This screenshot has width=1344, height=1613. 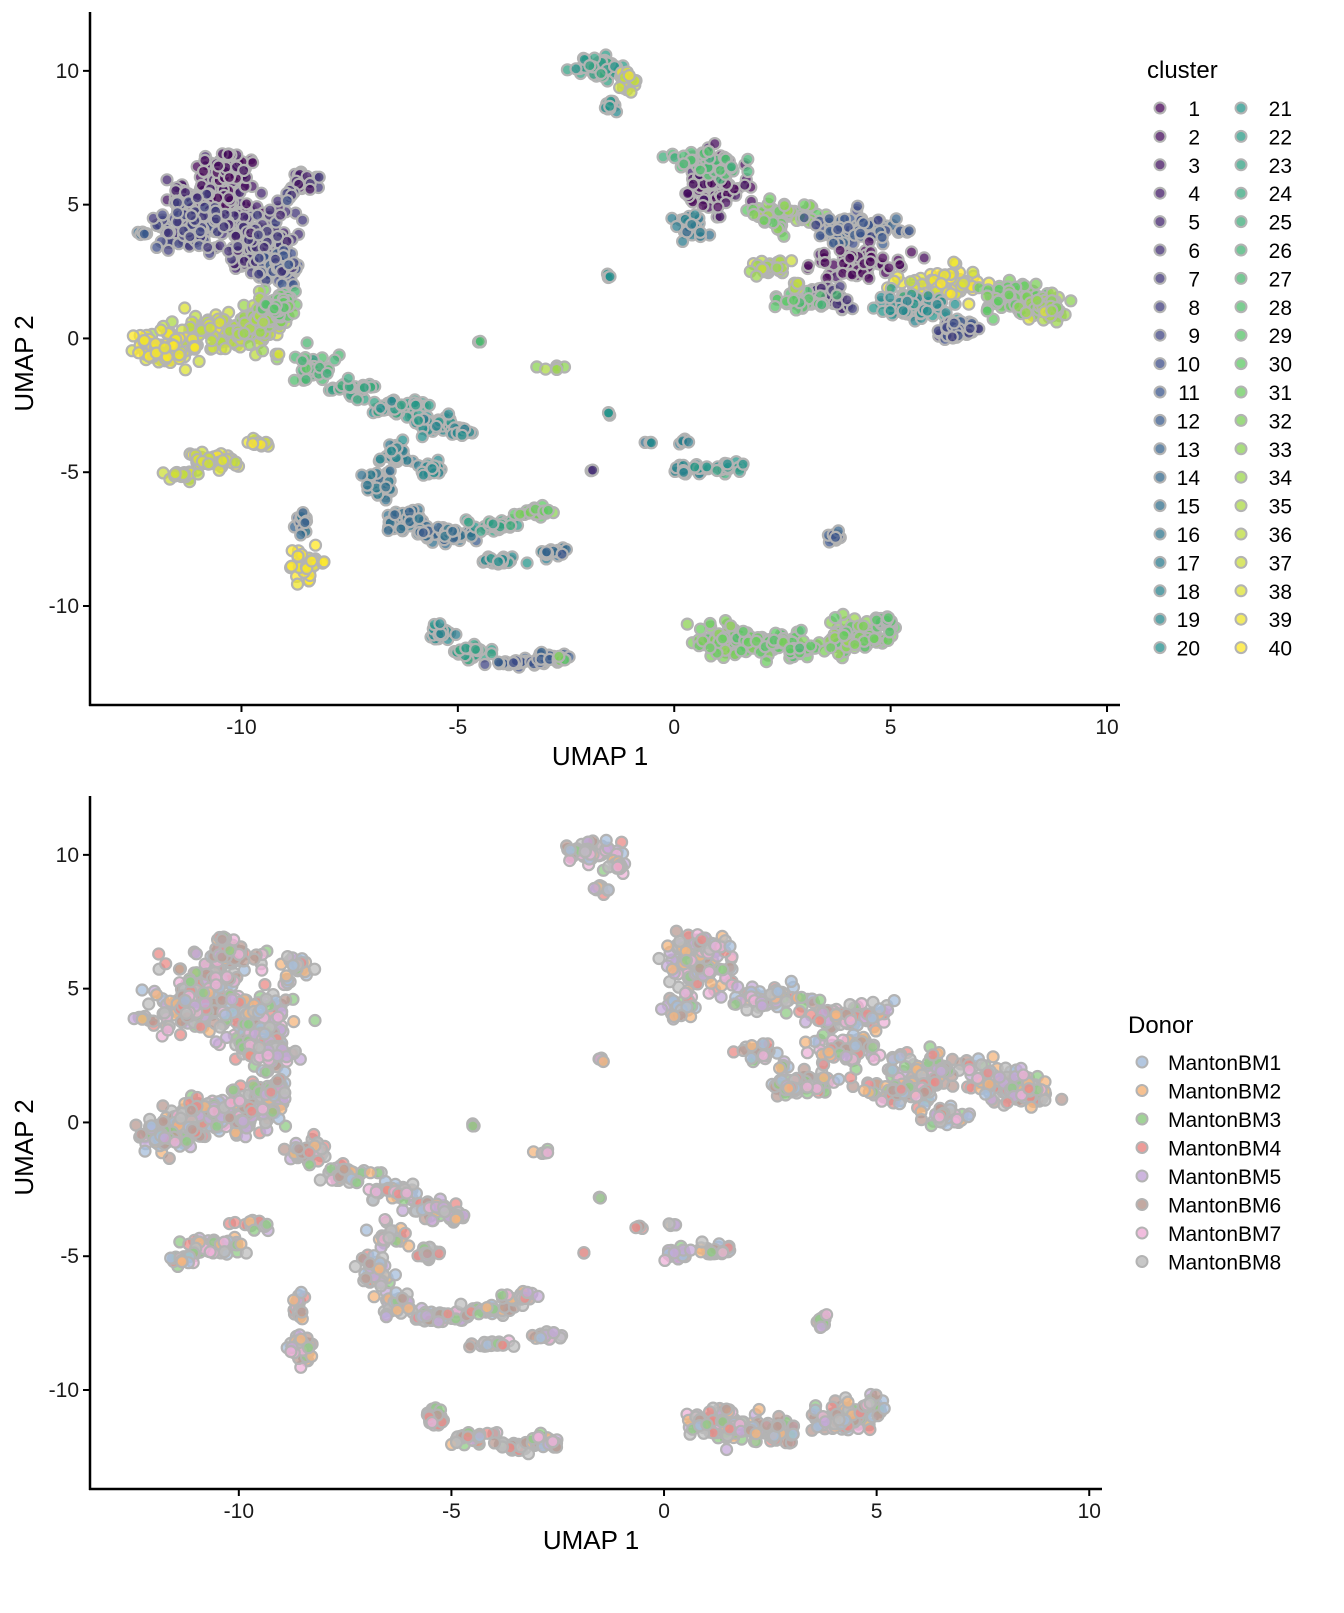 I want to click on x-tick-label: -10, so click(x=241, y=727).